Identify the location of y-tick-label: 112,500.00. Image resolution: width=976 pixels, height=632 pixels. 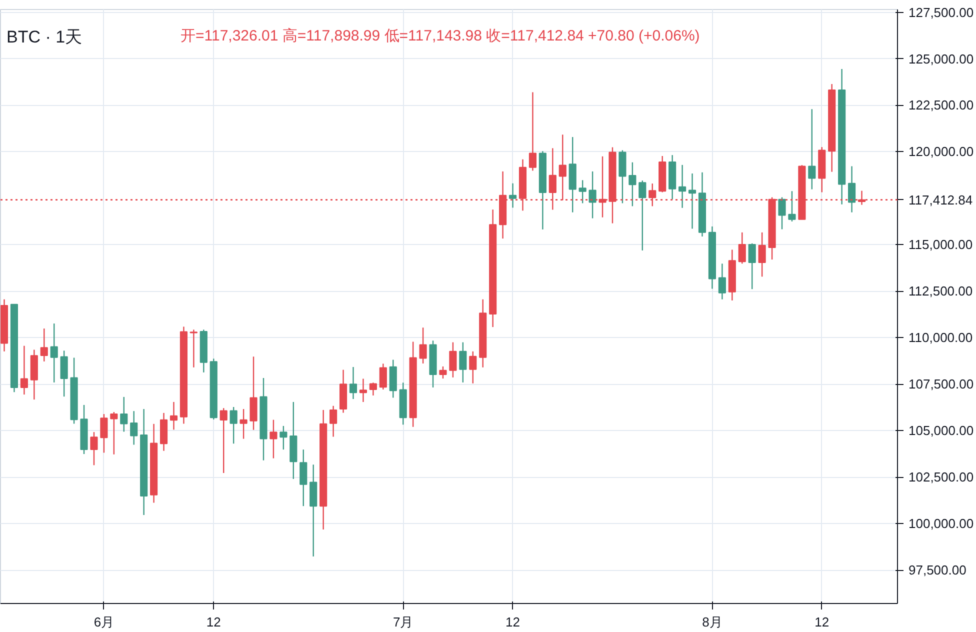
(940, 291).